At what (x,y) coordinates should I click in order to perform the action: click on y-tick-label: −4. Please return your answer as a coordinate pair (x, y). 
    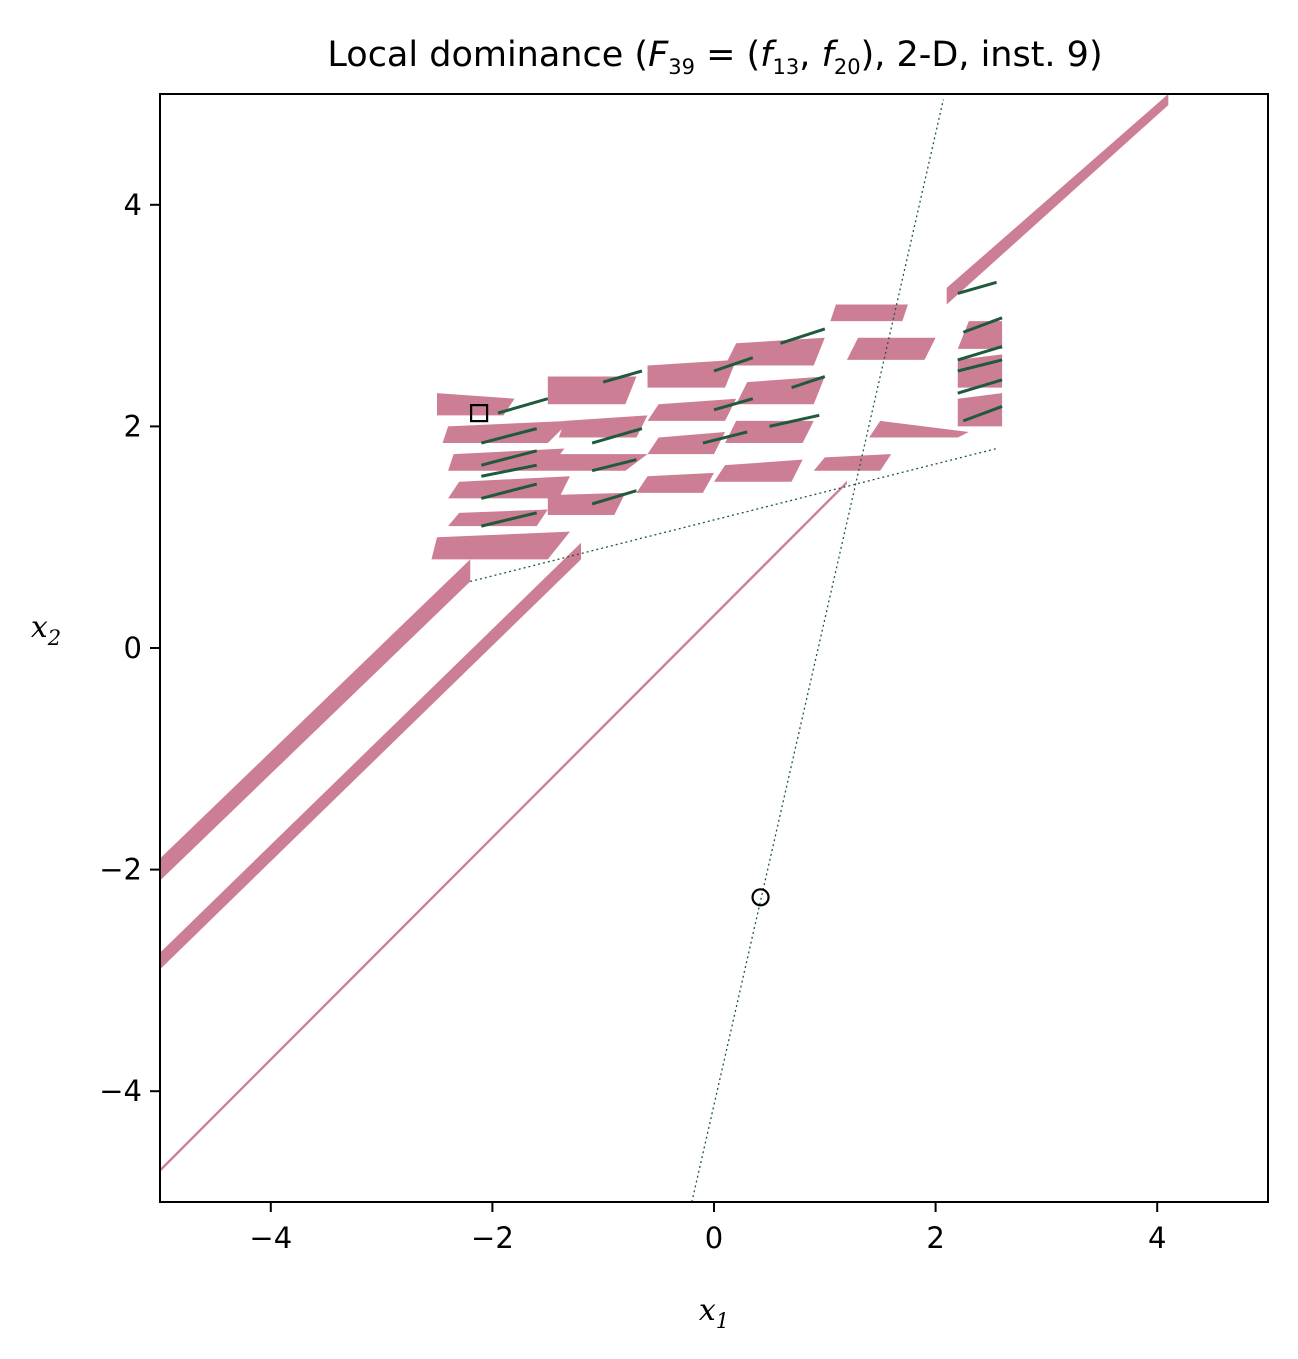
    Looking at the image, I should click on (120, 1091).